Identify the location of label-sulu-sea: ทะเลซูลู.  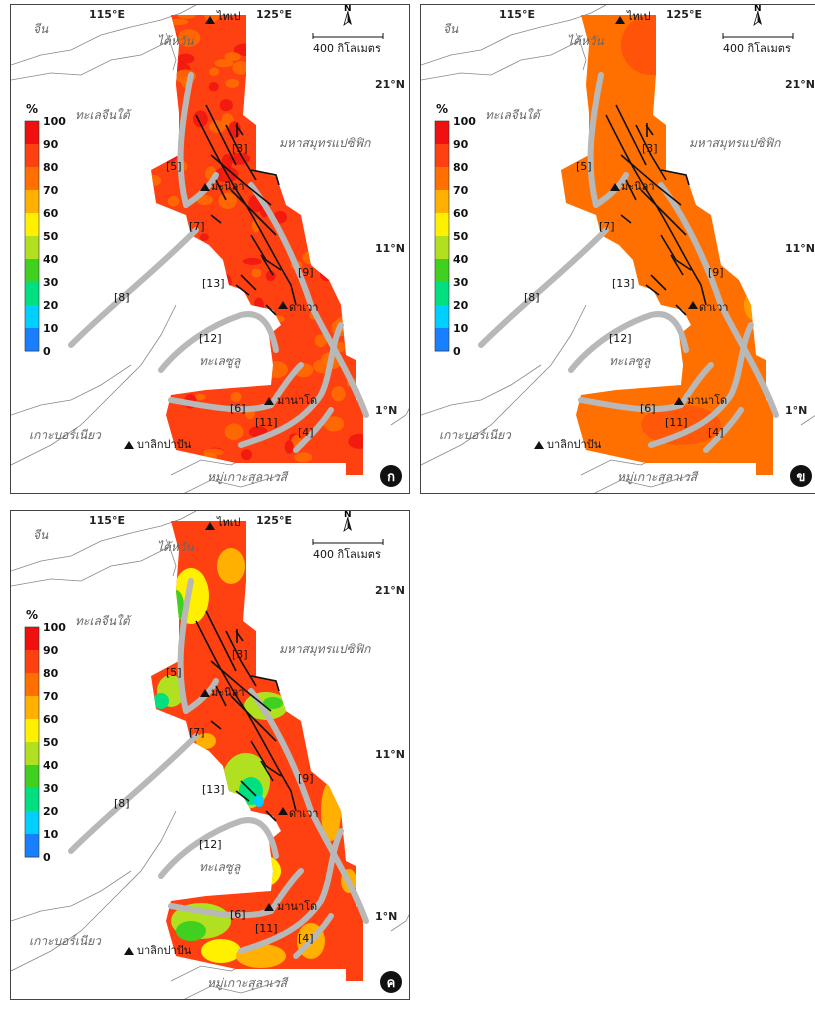
(220, 867).